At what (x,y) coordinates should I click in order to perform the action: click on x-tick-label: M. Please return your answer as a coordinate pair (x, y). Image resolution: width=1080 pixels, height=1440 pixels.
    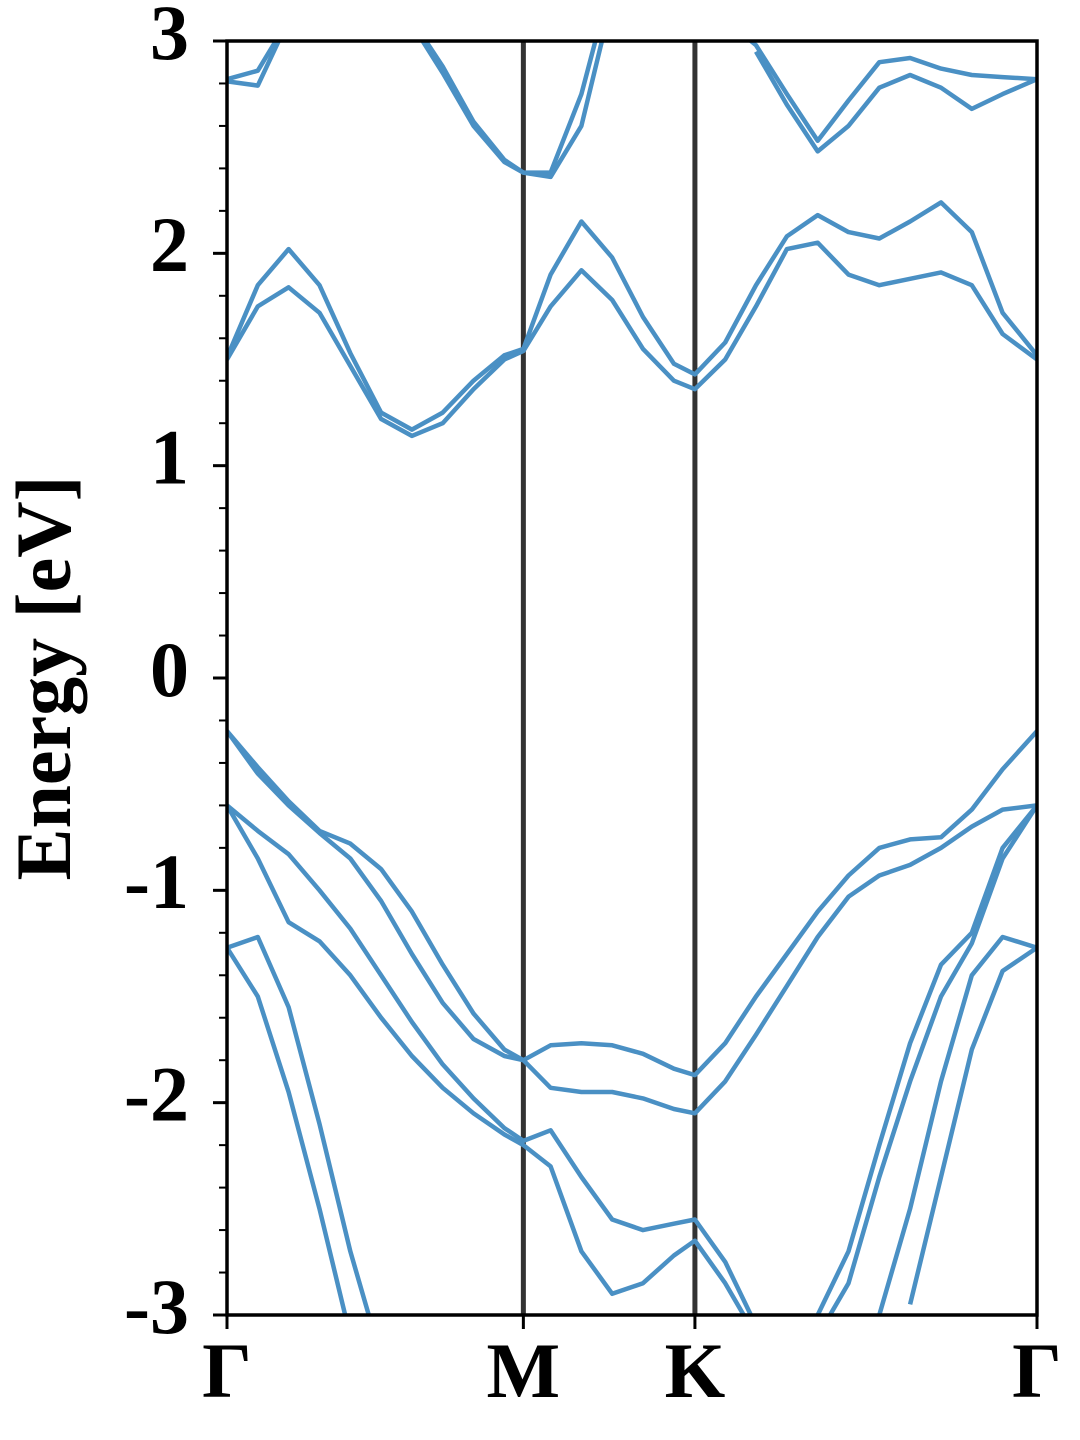
    Looking at the image, I should click on (524, 1370).